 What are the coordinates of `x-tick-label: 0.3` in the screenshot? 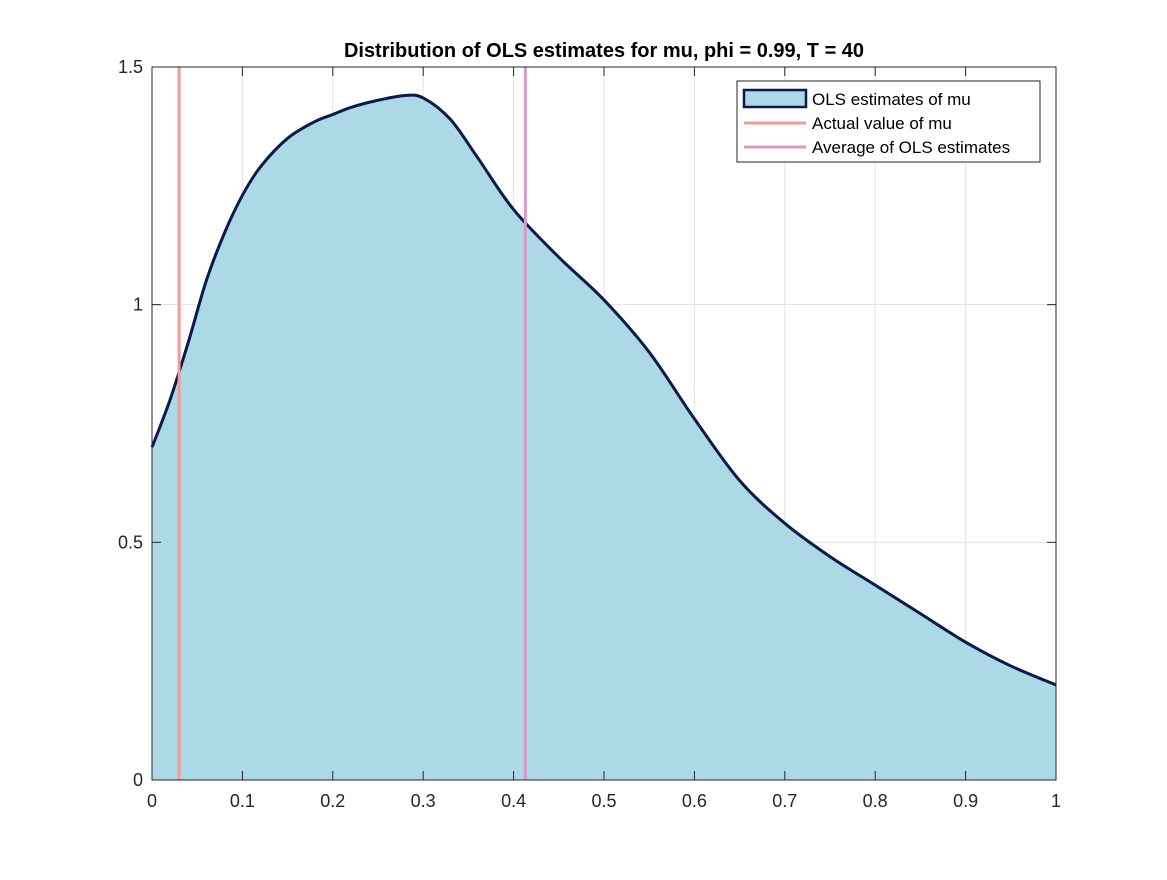 It's located at (423, 801).